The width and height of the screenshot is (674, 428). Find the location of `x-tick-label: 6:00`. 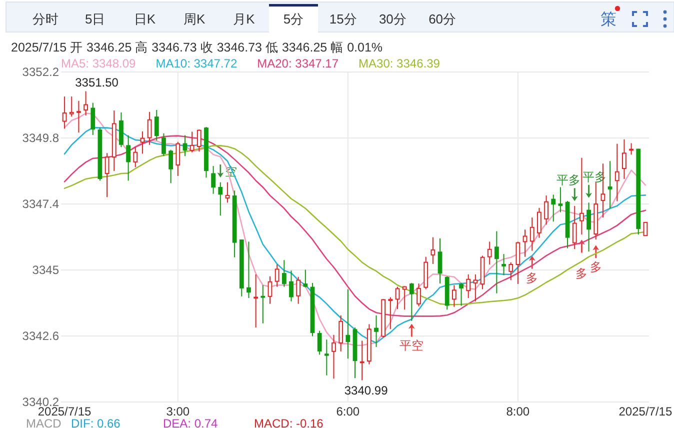

x-tick-label: 6:00 is located at coordinates (348, 411).